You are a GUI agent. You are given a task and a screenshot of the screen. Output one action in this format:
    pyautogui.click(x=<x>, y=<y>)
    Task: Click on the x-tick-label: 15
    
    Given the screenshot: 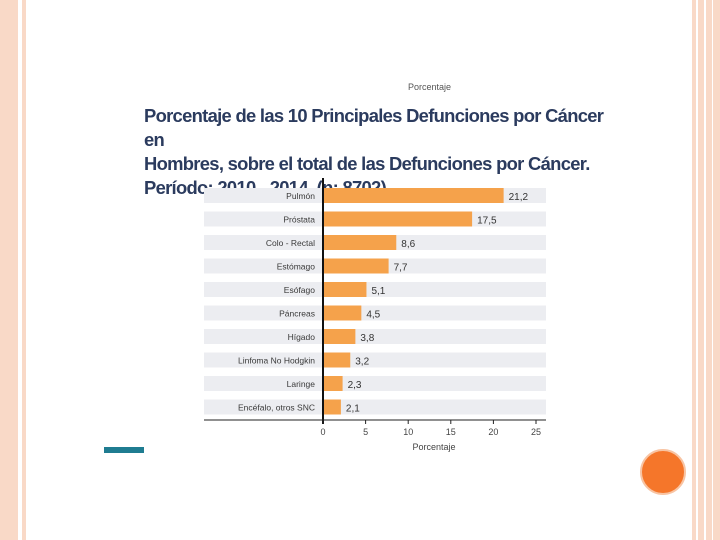 What is the action you would take?
    pyautogui.click(x=451, y=432)
    